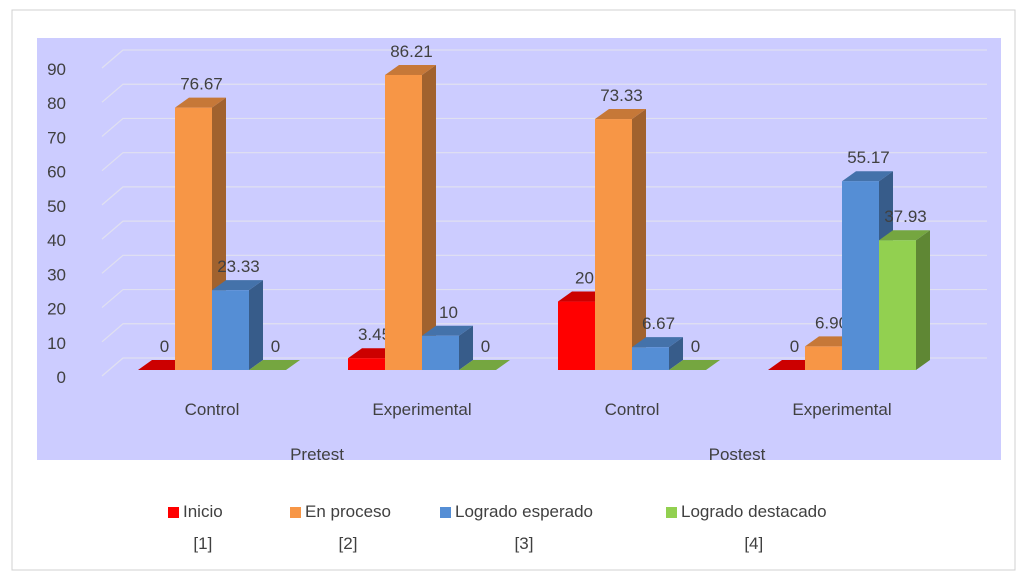 Image resolution: width=1026 pixels, height=571 pixels. What do you see at coordinates (201, 84) in the screenshot?
I see `data-label: 76.67` at bounding box center [201, 84].